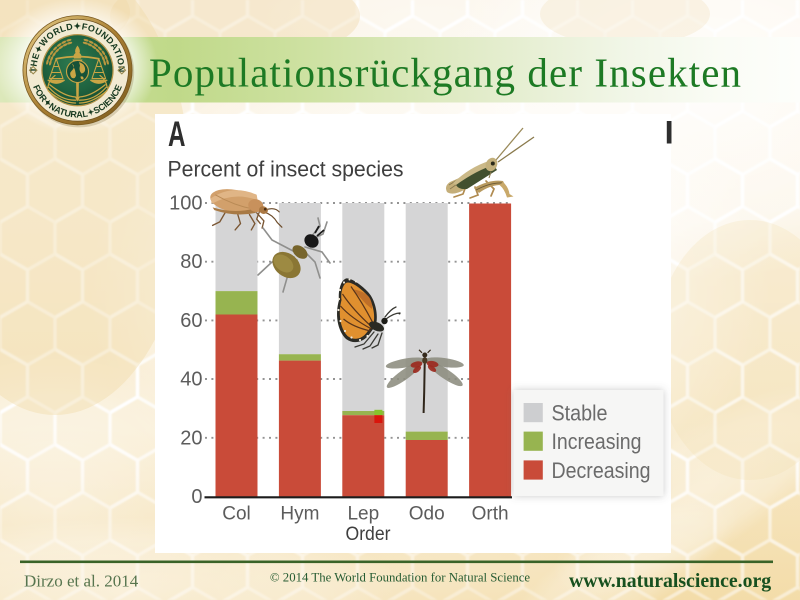 This screenshot has width=800, height=600. Describe the element at coordinates (427, 514) in the screenshot. I see `svg-text: Odo` at that location.